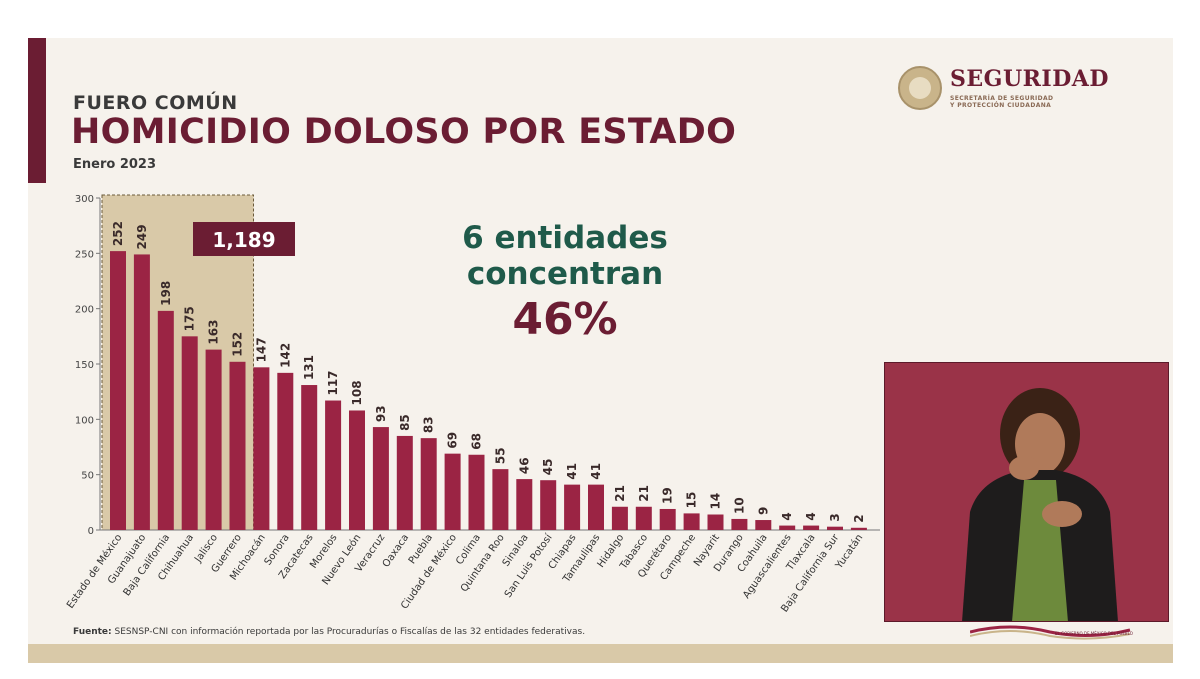  What do you see at coordinates (716, 501) in the screenshot?
I see `data-label: 14` at bounding box center [716, 501].